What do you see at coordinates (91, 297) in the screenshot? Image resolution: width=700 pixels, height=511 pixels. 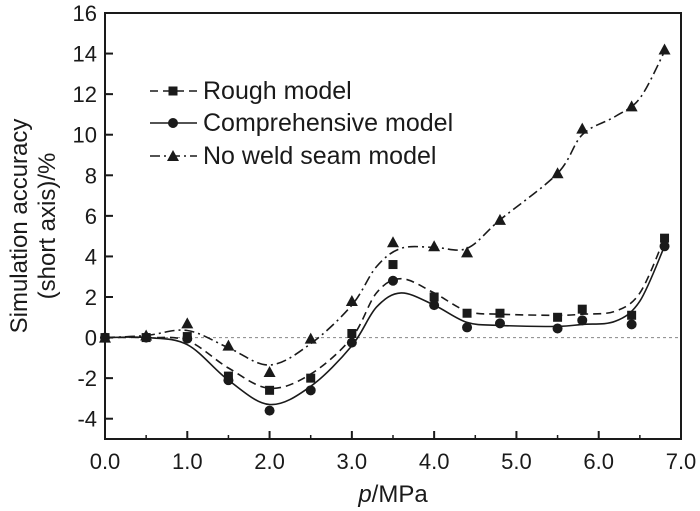 I see `y-tick-label: 2` at bounding box center [91, 297].